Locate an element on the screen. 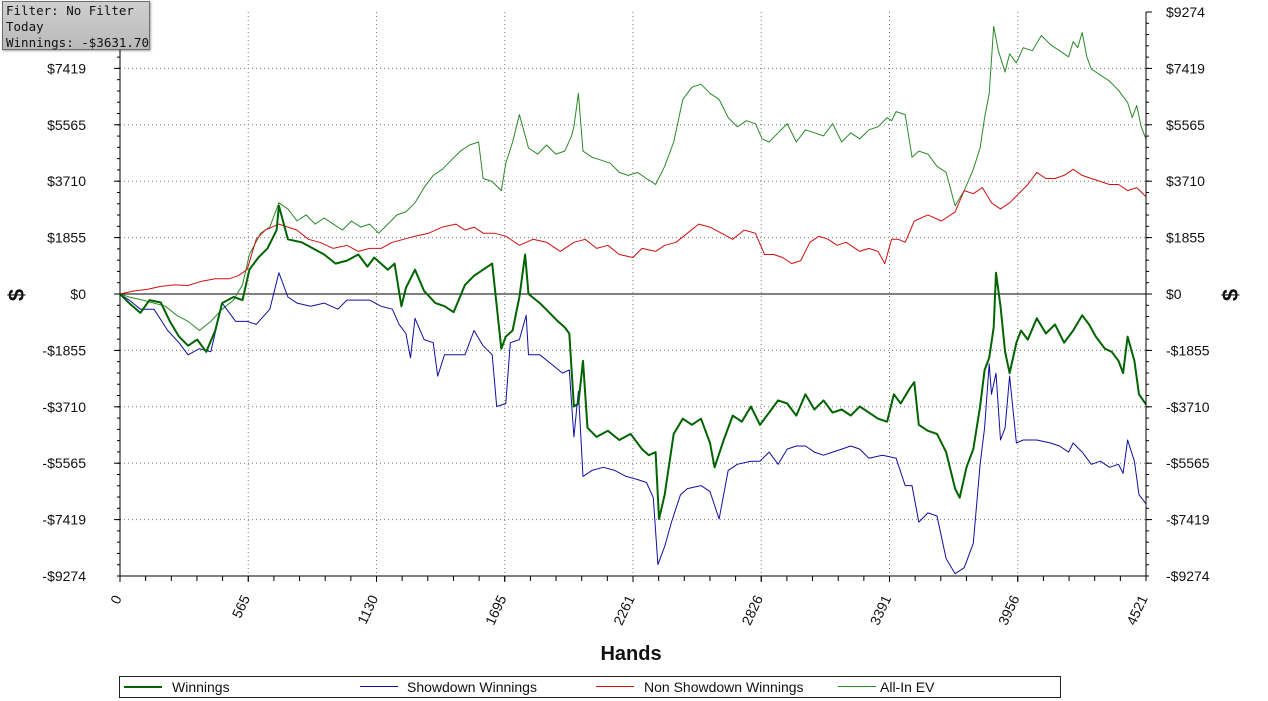 This screenshot has width=1268, height=701. legend-item-non-showdown-winnings: Non Showdown Winnings is located at coordinates (716, 687).